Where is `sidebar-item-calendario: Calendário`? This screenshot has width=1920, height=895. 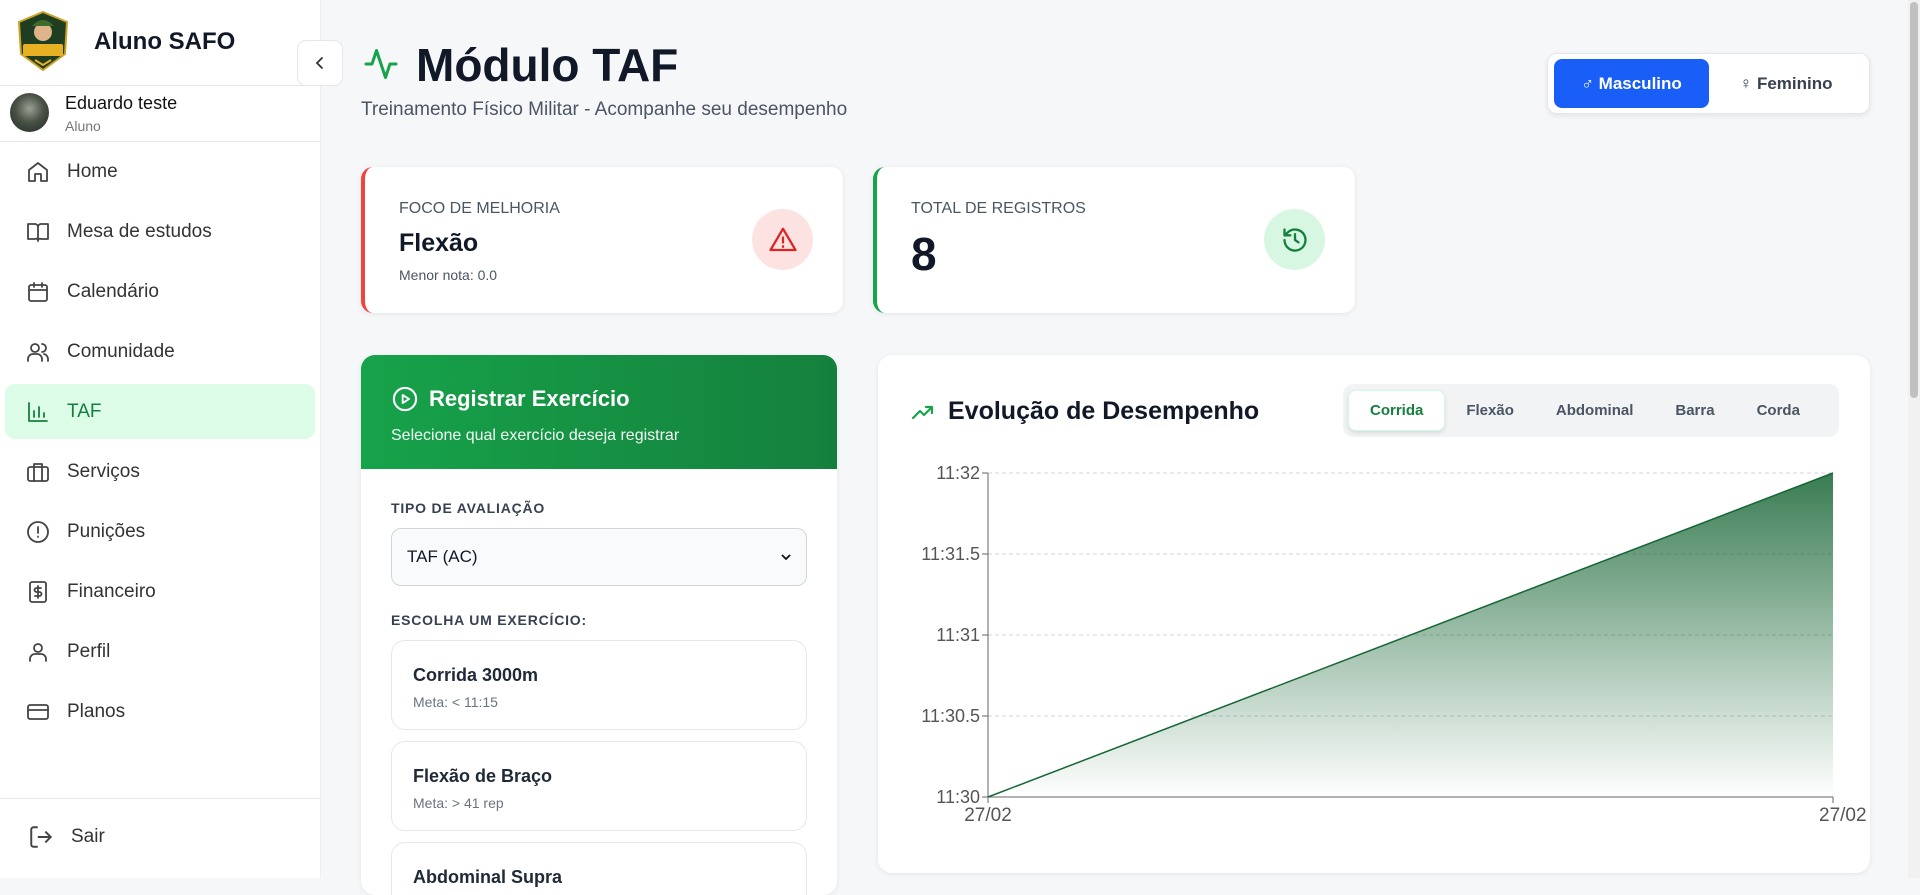
sidebar-item-calendario: Calendário is located at coordinates (160, 291).